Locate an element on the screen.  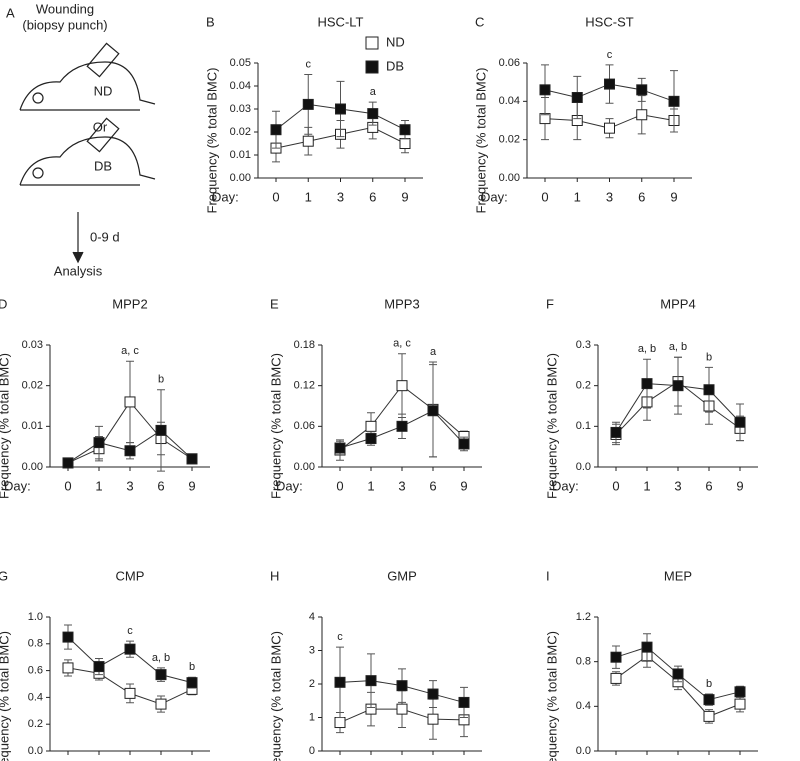
y-tick-label: 0.03 is located at coordinates (32, 345).